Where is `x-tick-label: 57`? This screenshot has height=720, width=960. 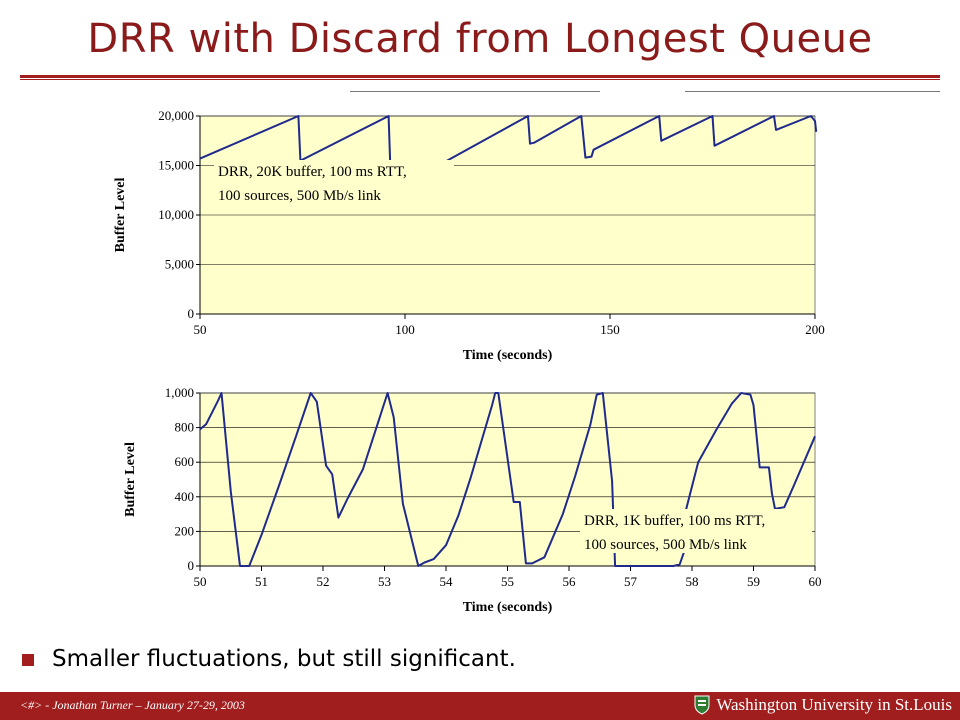
x-tick-label: 57 is located at coordinates (631, 581).